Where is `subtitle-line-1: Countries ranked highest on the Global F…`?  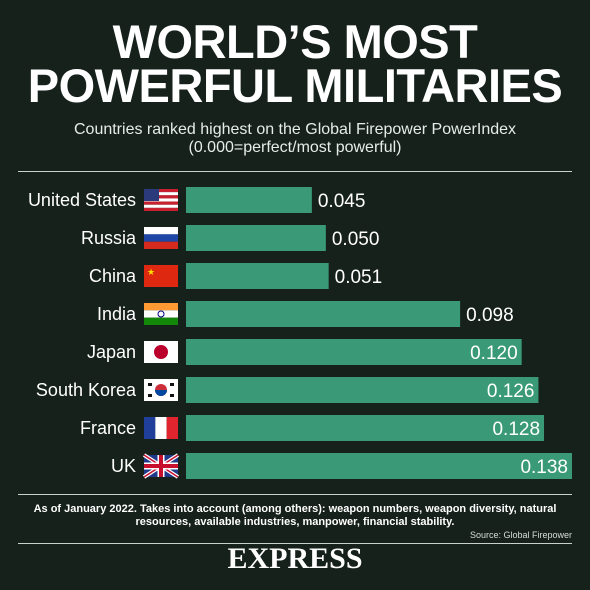 subtitle-line-1: Countries ranked highest on the Global F… is located at coordinates (295, 129).